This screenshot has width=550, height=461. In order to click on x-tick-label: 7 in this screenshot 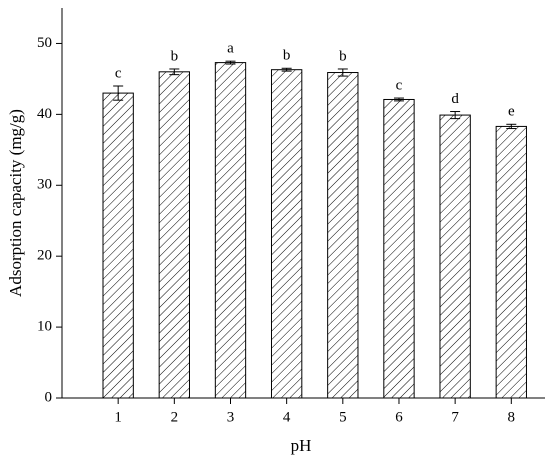, I will do `click(455, 417)`.